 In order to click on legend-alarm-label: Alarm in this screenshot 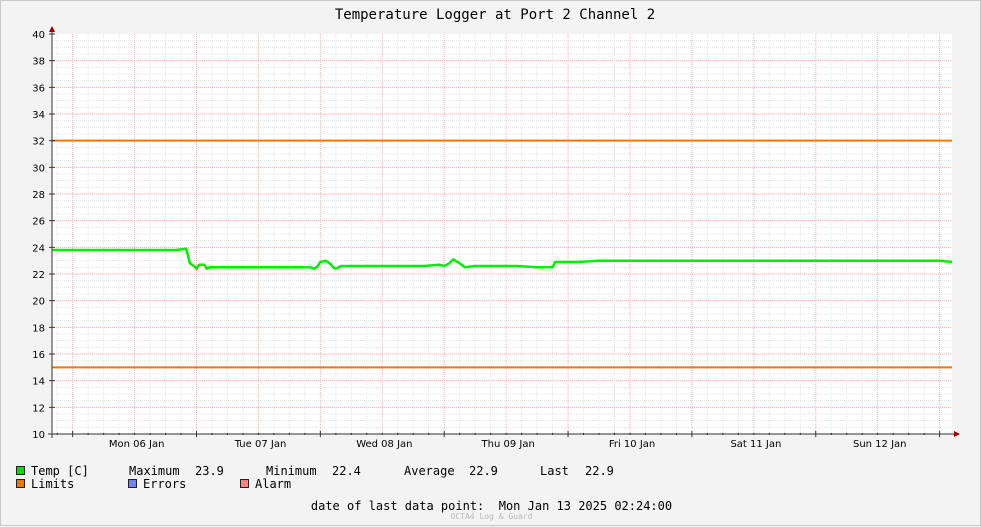, I will do `click(273, 484)`.